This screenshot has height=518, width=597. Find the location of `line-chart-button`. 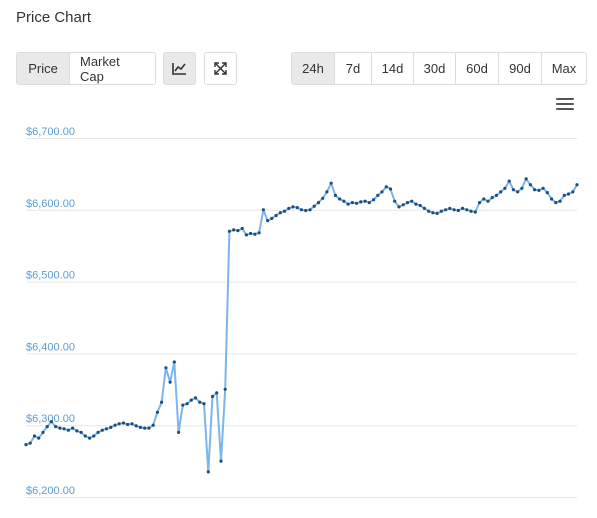

line-chart-button is located at coordinates (179, 68).